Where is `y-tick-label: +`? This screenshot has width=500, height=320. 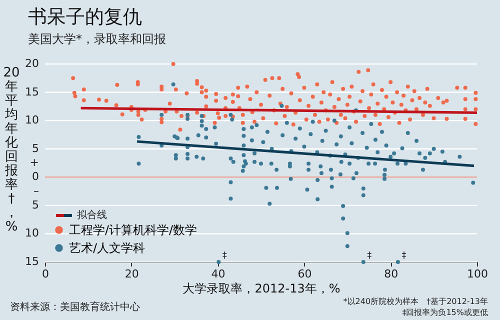
y-tick-label: + is located at coordinates (34, 162).